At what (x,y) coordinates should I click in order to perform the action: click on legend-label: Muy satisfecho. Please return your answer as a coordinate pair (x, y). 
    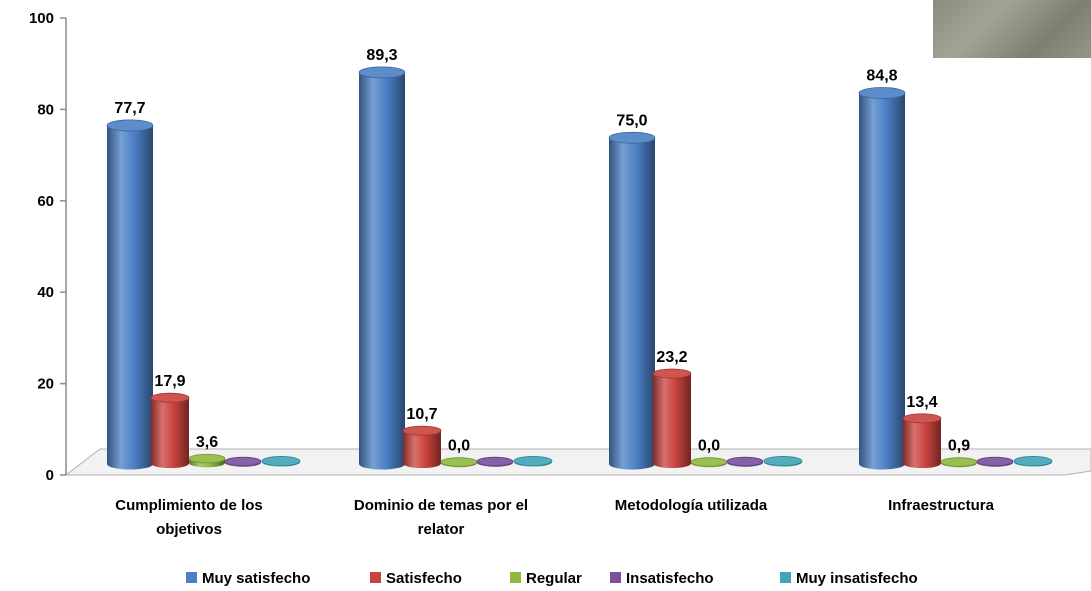
    Looking at the image, I should click on (256, 578).